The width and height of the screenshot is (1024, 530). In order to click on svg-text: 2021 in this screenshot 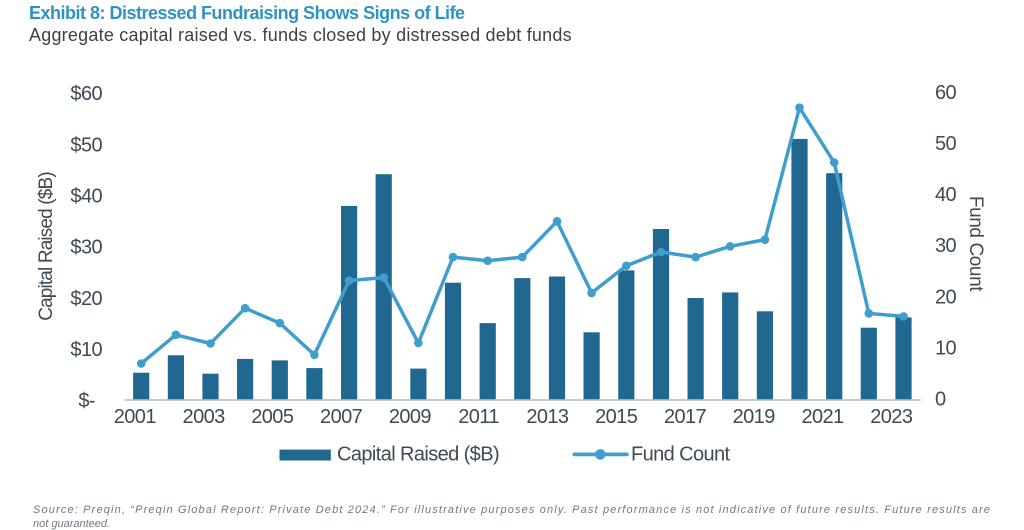, I will do `click(822, 417)`.